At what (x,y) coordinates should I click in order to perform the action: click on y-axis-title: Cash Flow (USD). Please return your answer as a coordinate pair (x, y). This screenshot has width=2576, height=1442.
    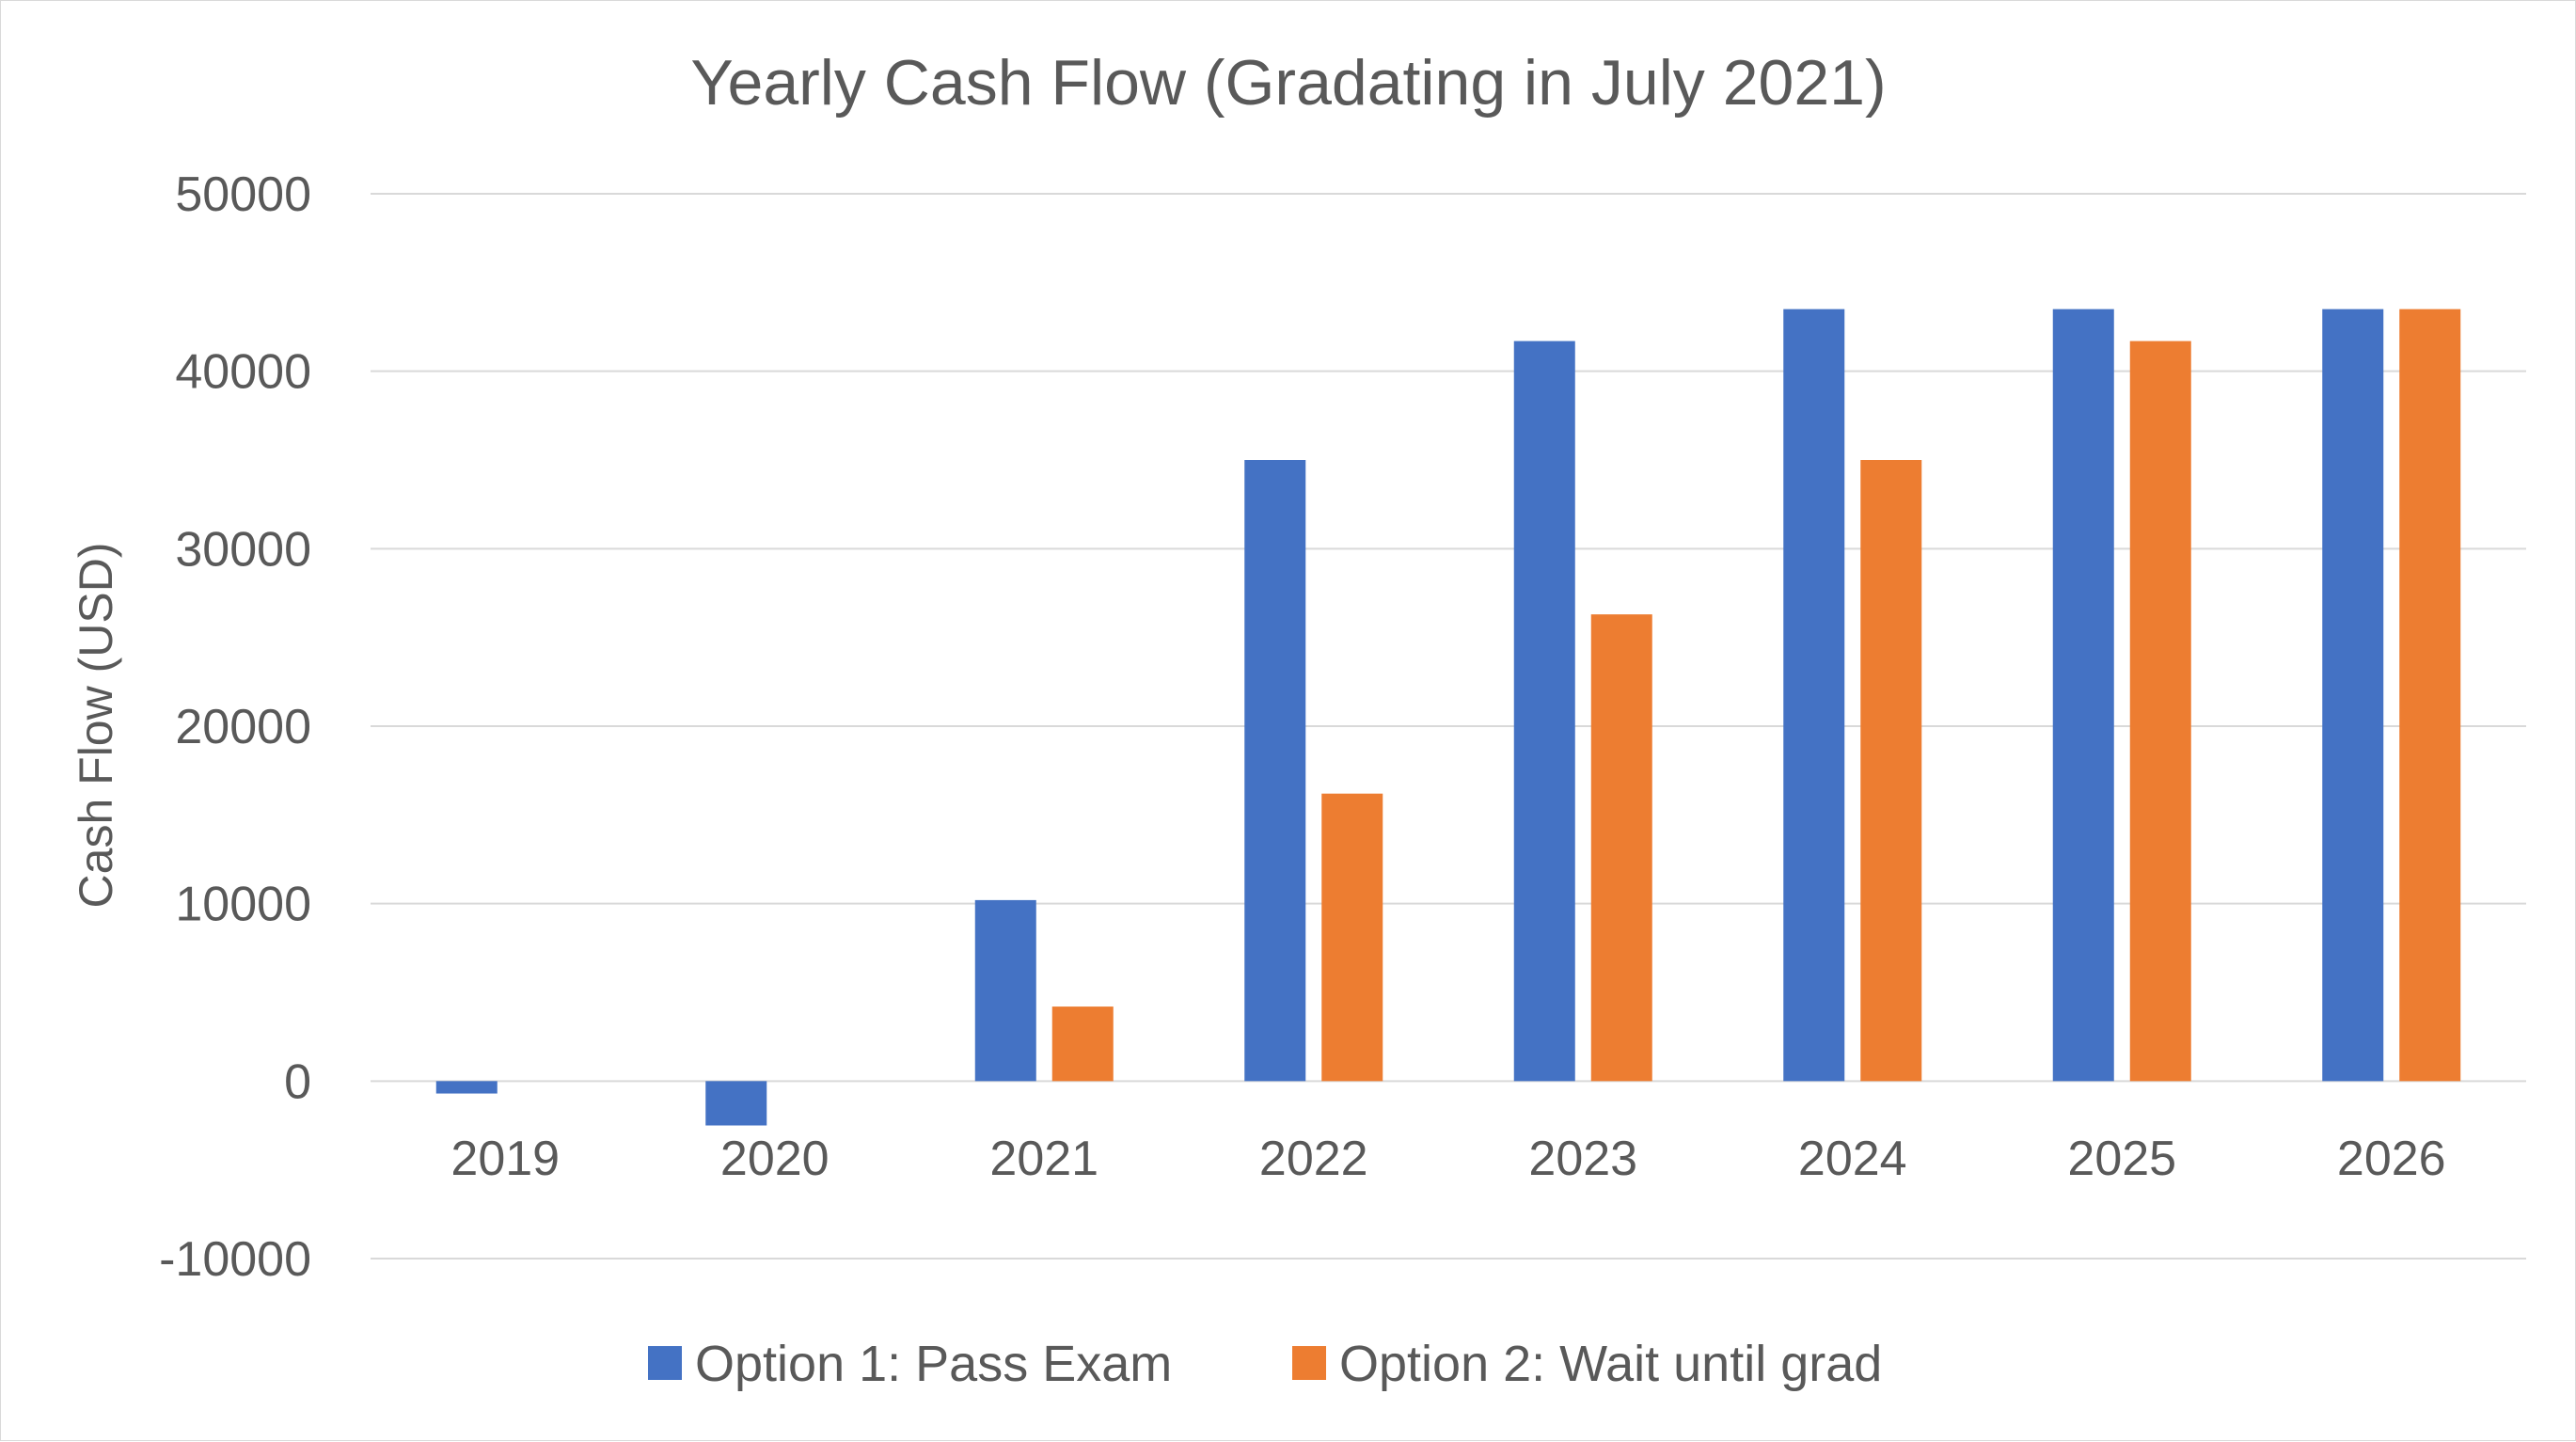
    Looking at the image, I should click on (96, 726).